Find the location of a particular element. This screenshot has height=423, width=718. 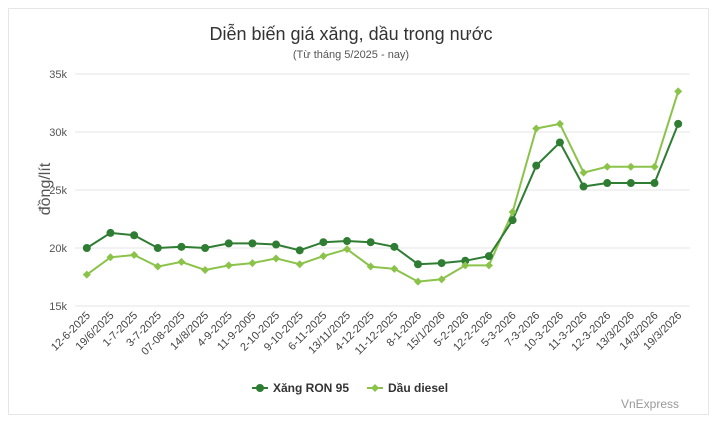

legend-item: Xăng RON 95 is located at coordinates (300, 388).